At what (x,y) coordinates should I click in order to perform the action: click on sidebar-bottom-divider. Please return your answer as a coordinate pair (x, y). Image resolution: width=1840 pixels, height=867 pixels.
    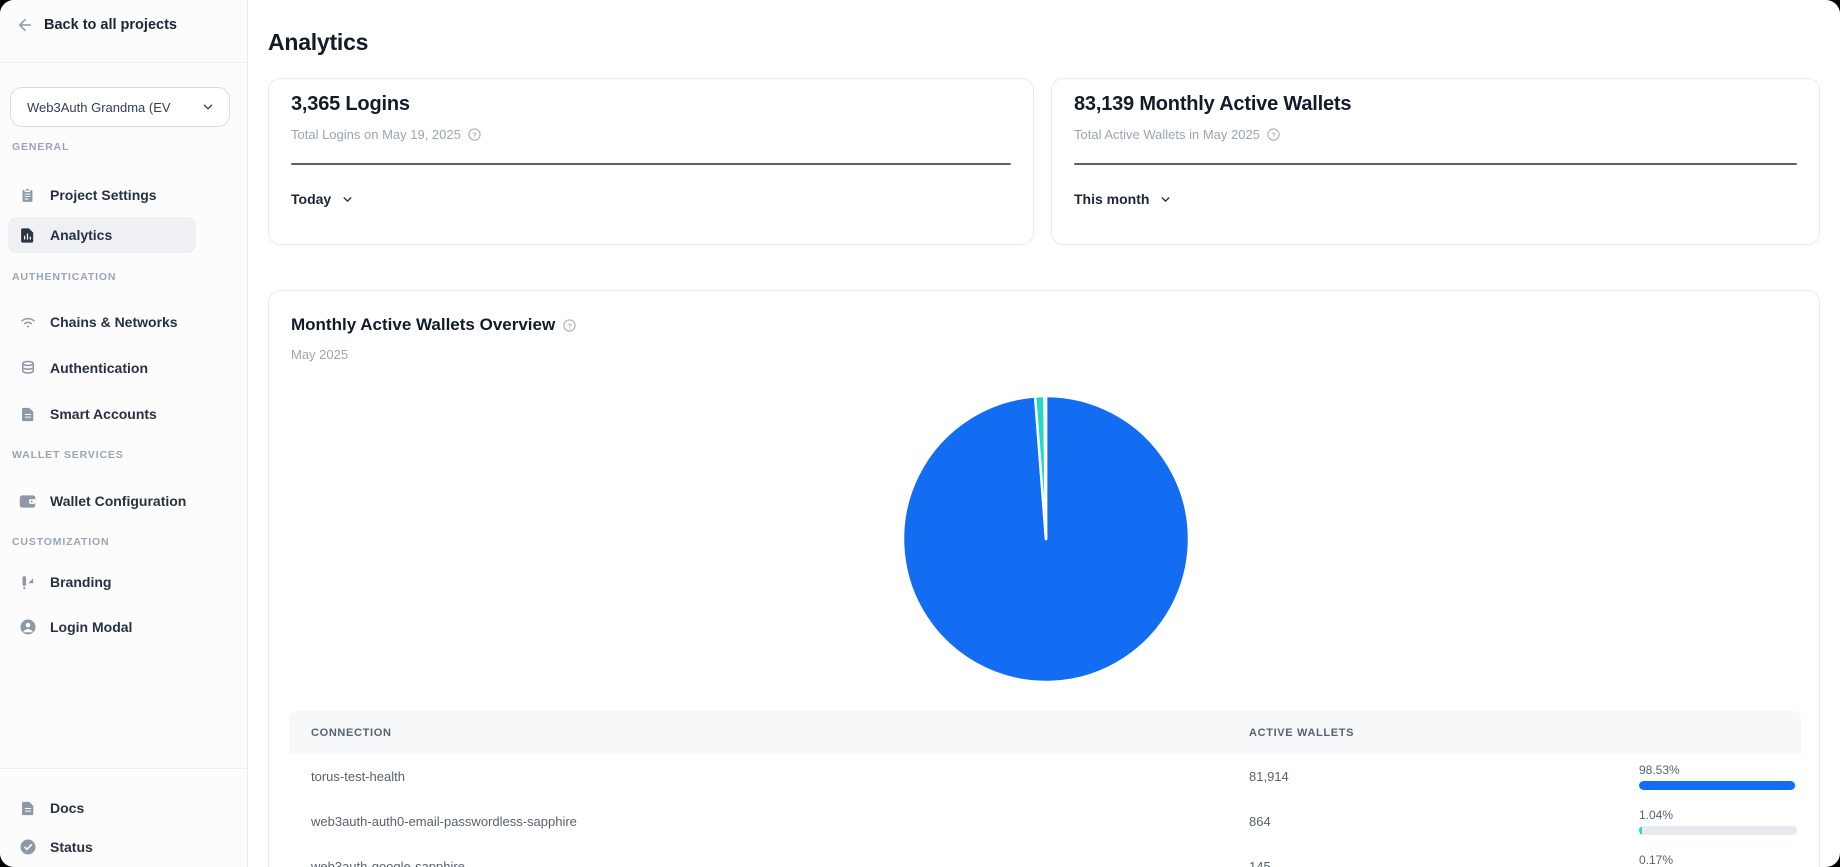
    Looking at the image, I should click on (123, 768).